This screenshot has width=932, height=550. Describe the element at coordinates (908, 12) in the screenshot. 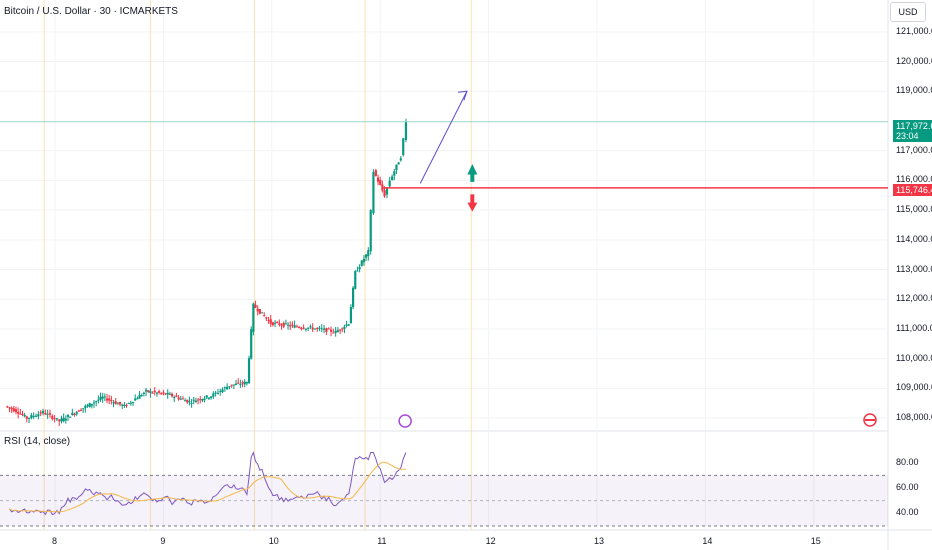

I see `currency-button: USD` at that location.